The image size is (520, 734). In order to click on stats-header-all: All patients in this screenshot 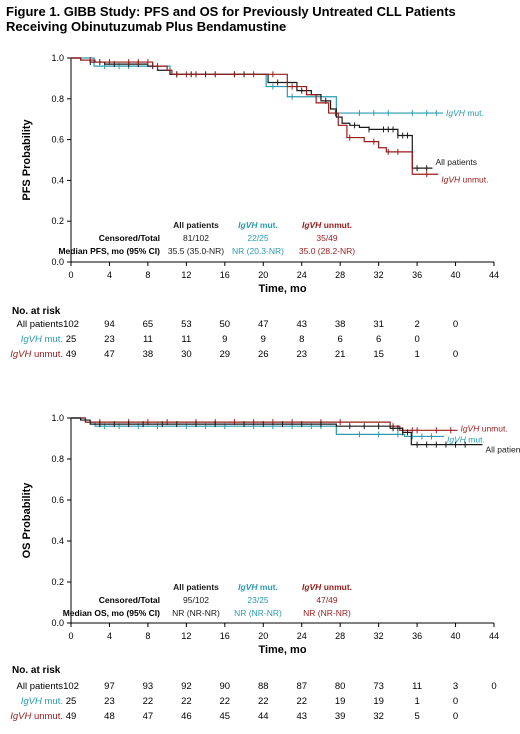, I will do `click(196, 225)`.